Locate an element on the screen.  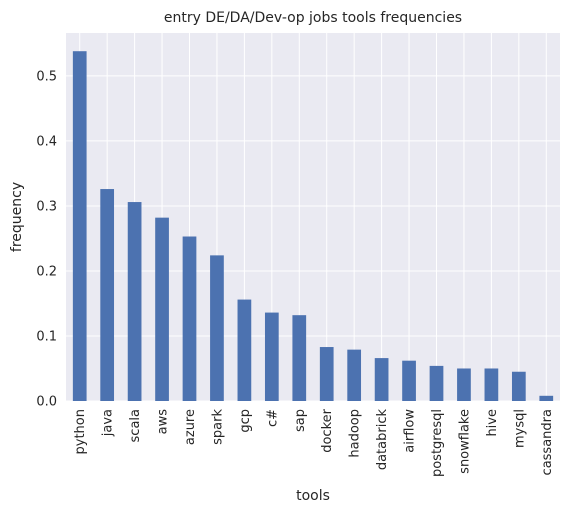
x-tick-label: scala is located at coordinates (135, 425).